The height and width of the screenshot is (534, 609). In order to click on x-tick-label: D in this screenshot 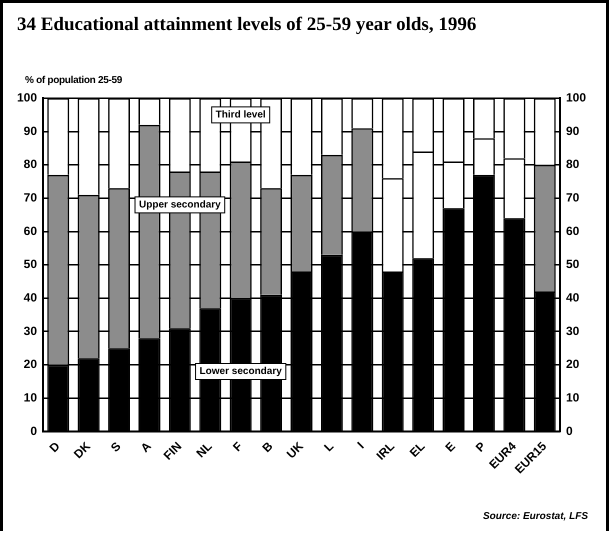, I will do `click(54, 447)`.